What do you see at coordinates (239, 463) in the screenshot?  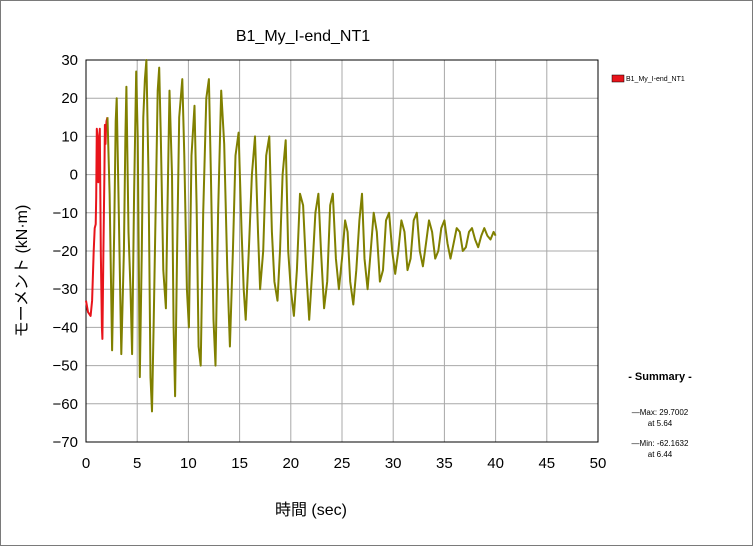 I see `x-tick-label: 15` at bounding box center [239, 463].